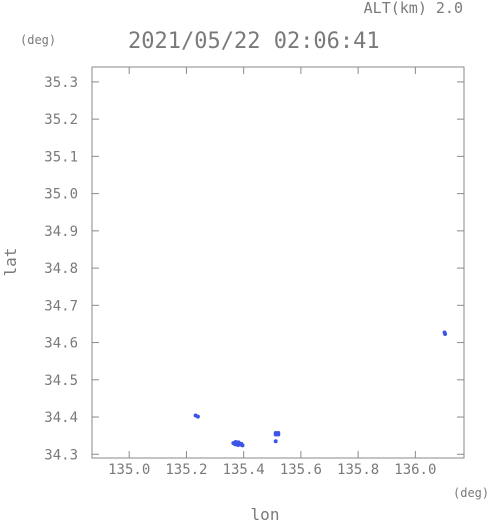 The height and width of the screenshot is (521, 491). Describe the element at coordinates (301, 470) in the screenshot. I see `x-tick-label-3: 135.6` at that location.